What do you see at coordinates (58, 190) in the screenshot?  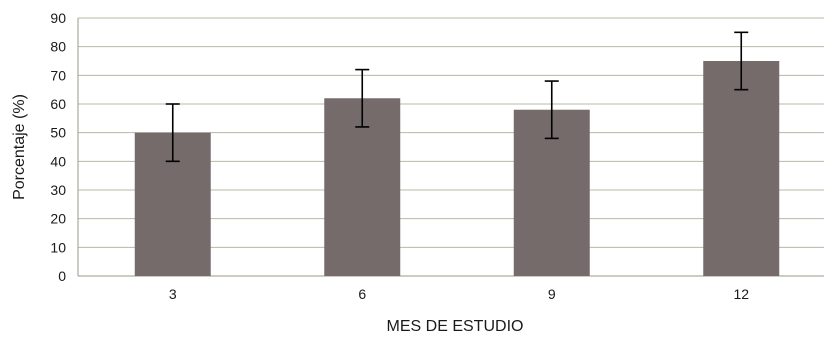 I see `y-tick-label: 30` at bounding box center [58, 190].